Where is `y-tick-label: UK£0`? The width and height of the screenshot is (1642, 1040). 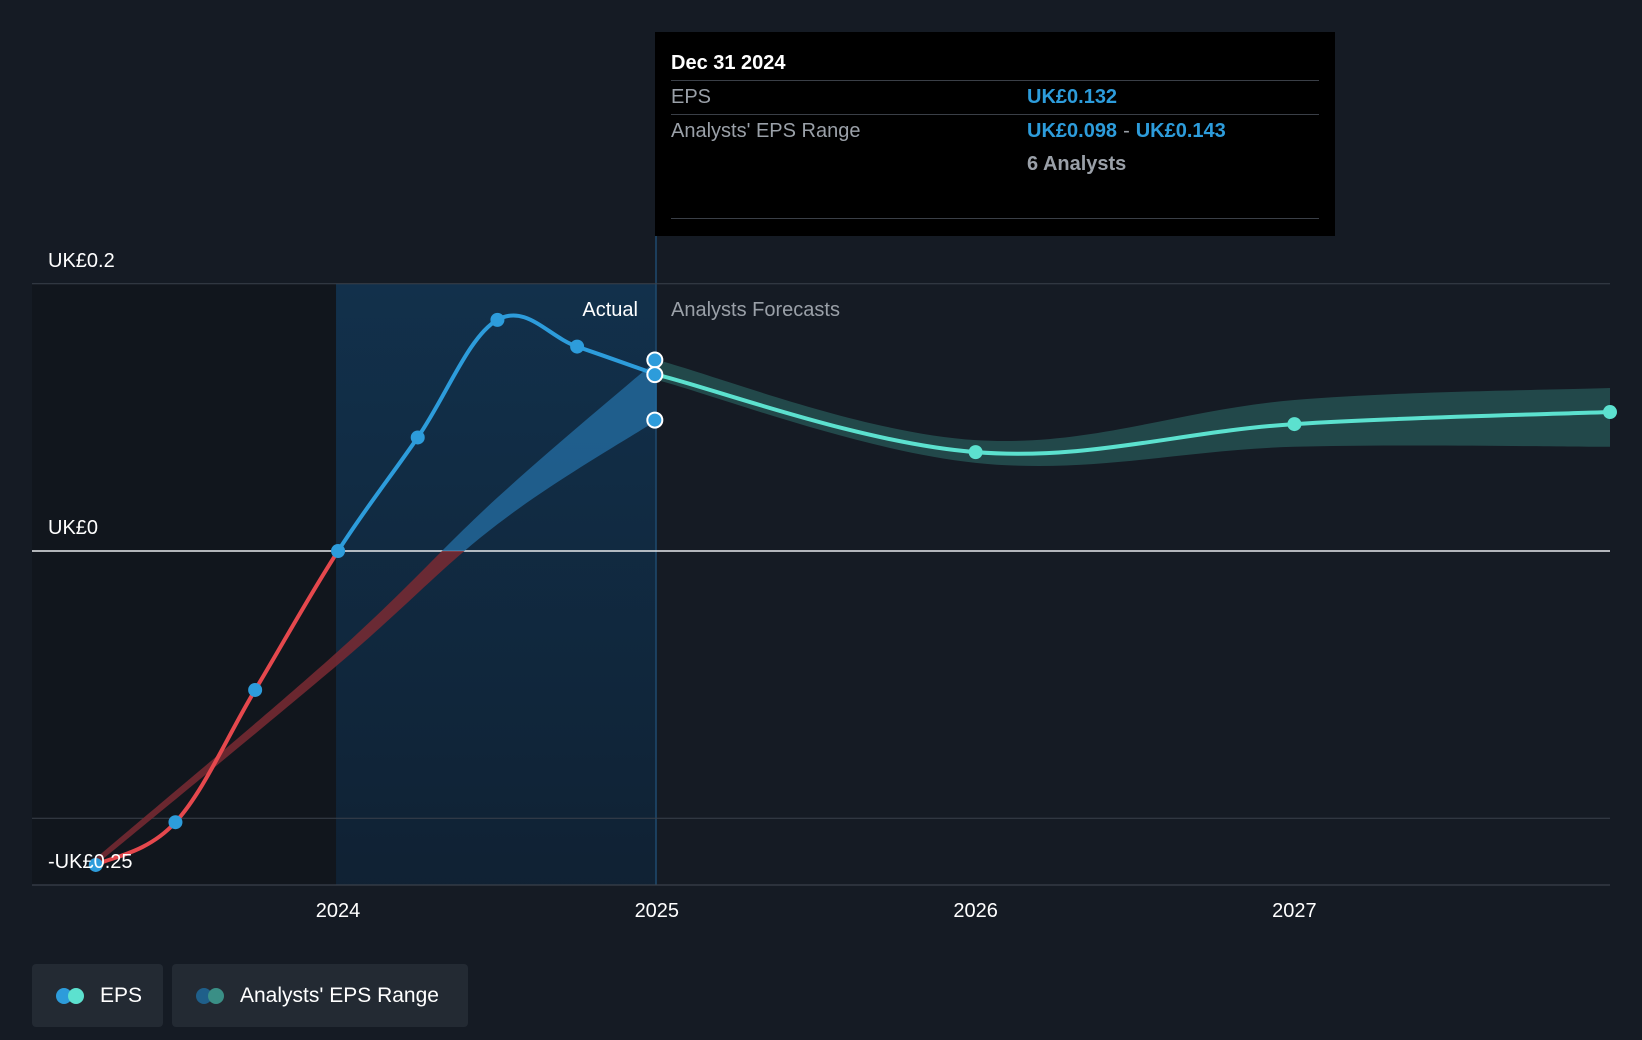 y-tick-label: UK£0 is located at coordinates (73, 528).